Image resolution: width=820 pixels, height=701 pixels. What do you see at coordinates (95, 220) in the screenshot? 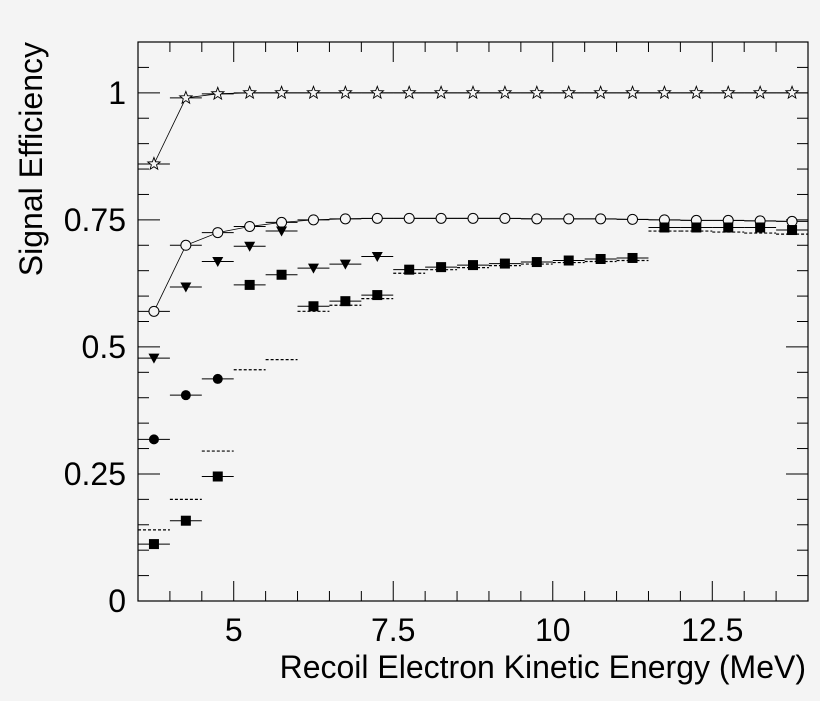
I see `y-tick-label: 0.75` at bounding box center [95, 220].